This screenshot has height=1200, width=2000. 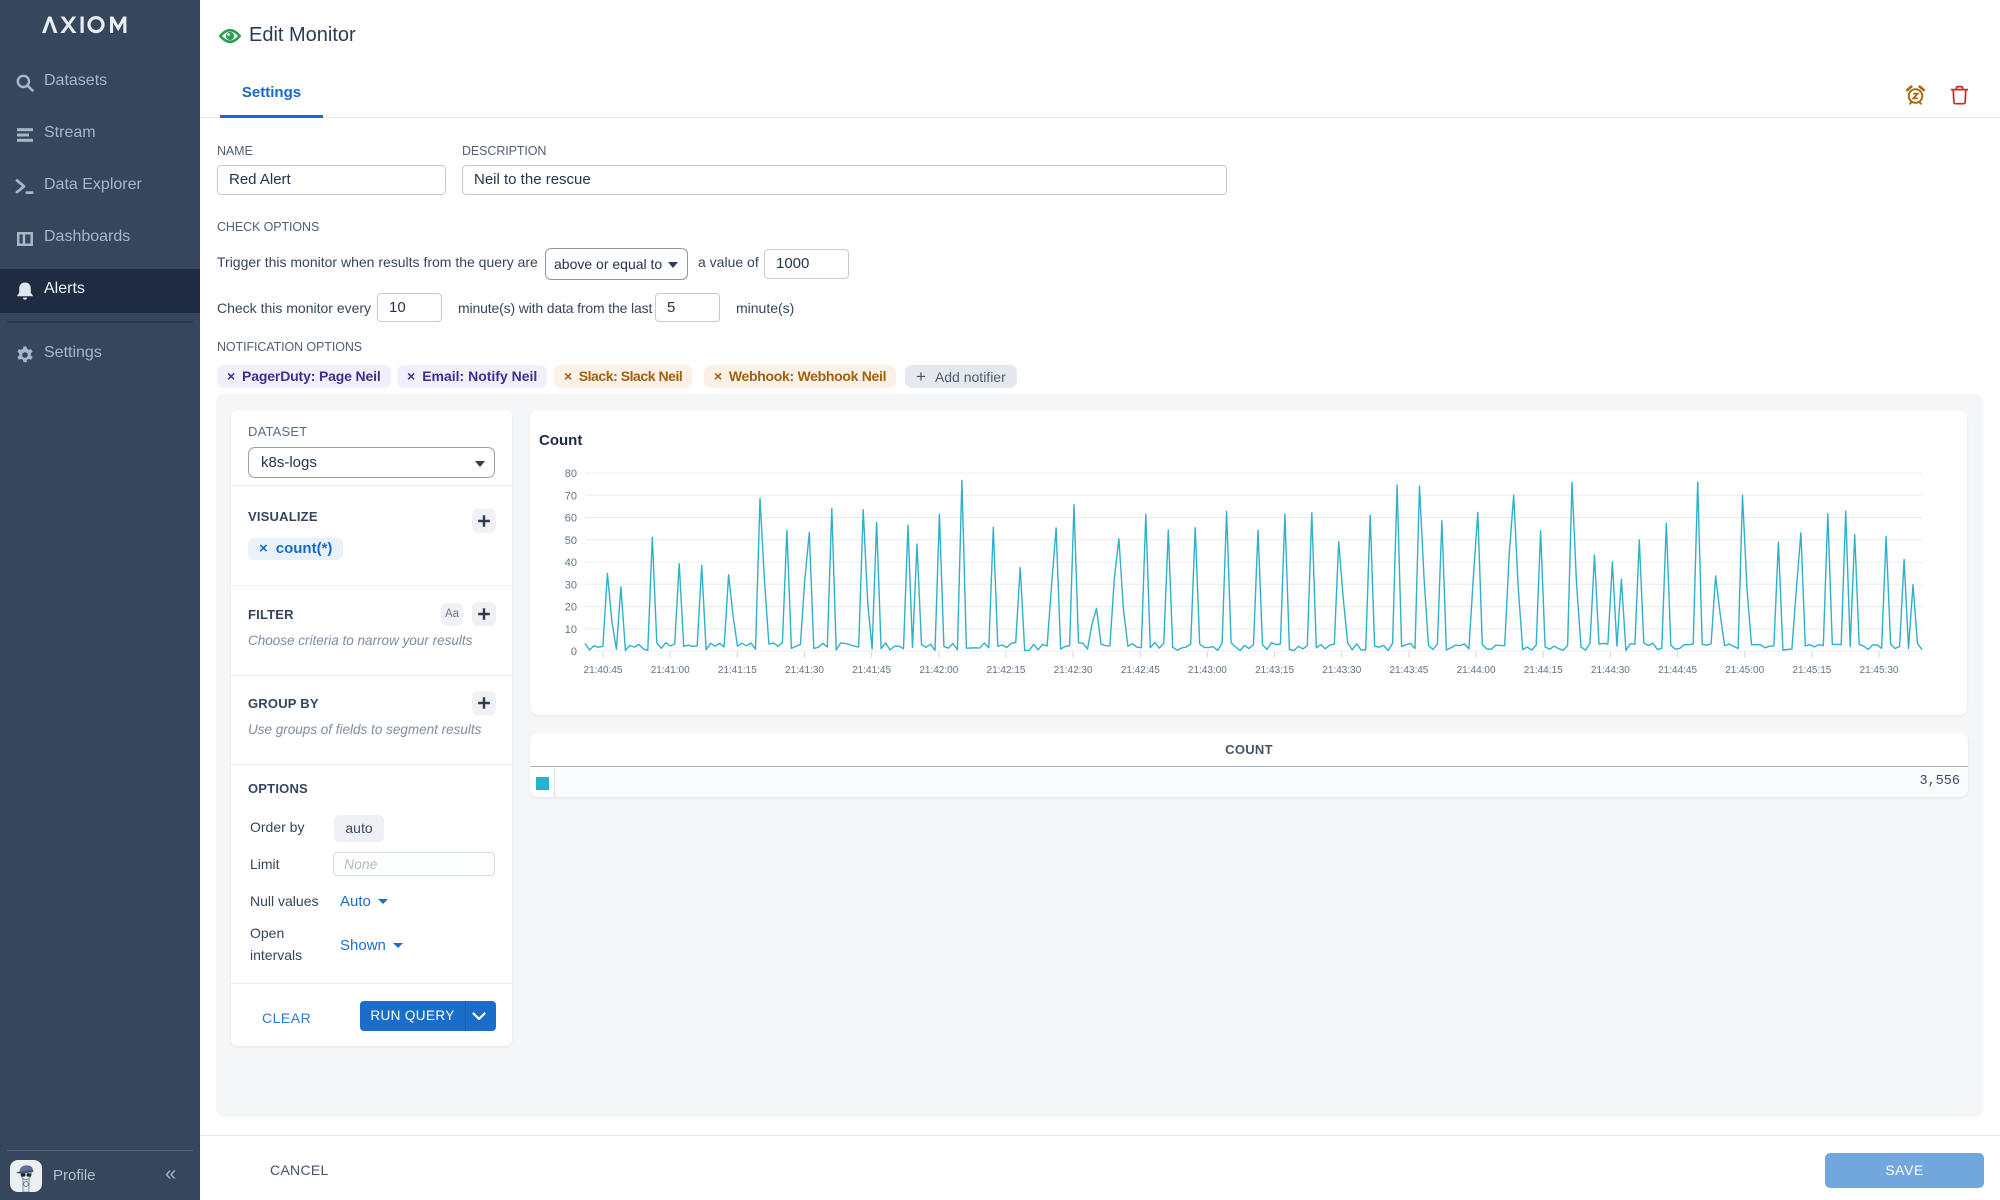 What do you see at coordinates (1879, 670) in the screenshot?
I see `svg-text: 21:45:30` at bounding box center [1879, 670].